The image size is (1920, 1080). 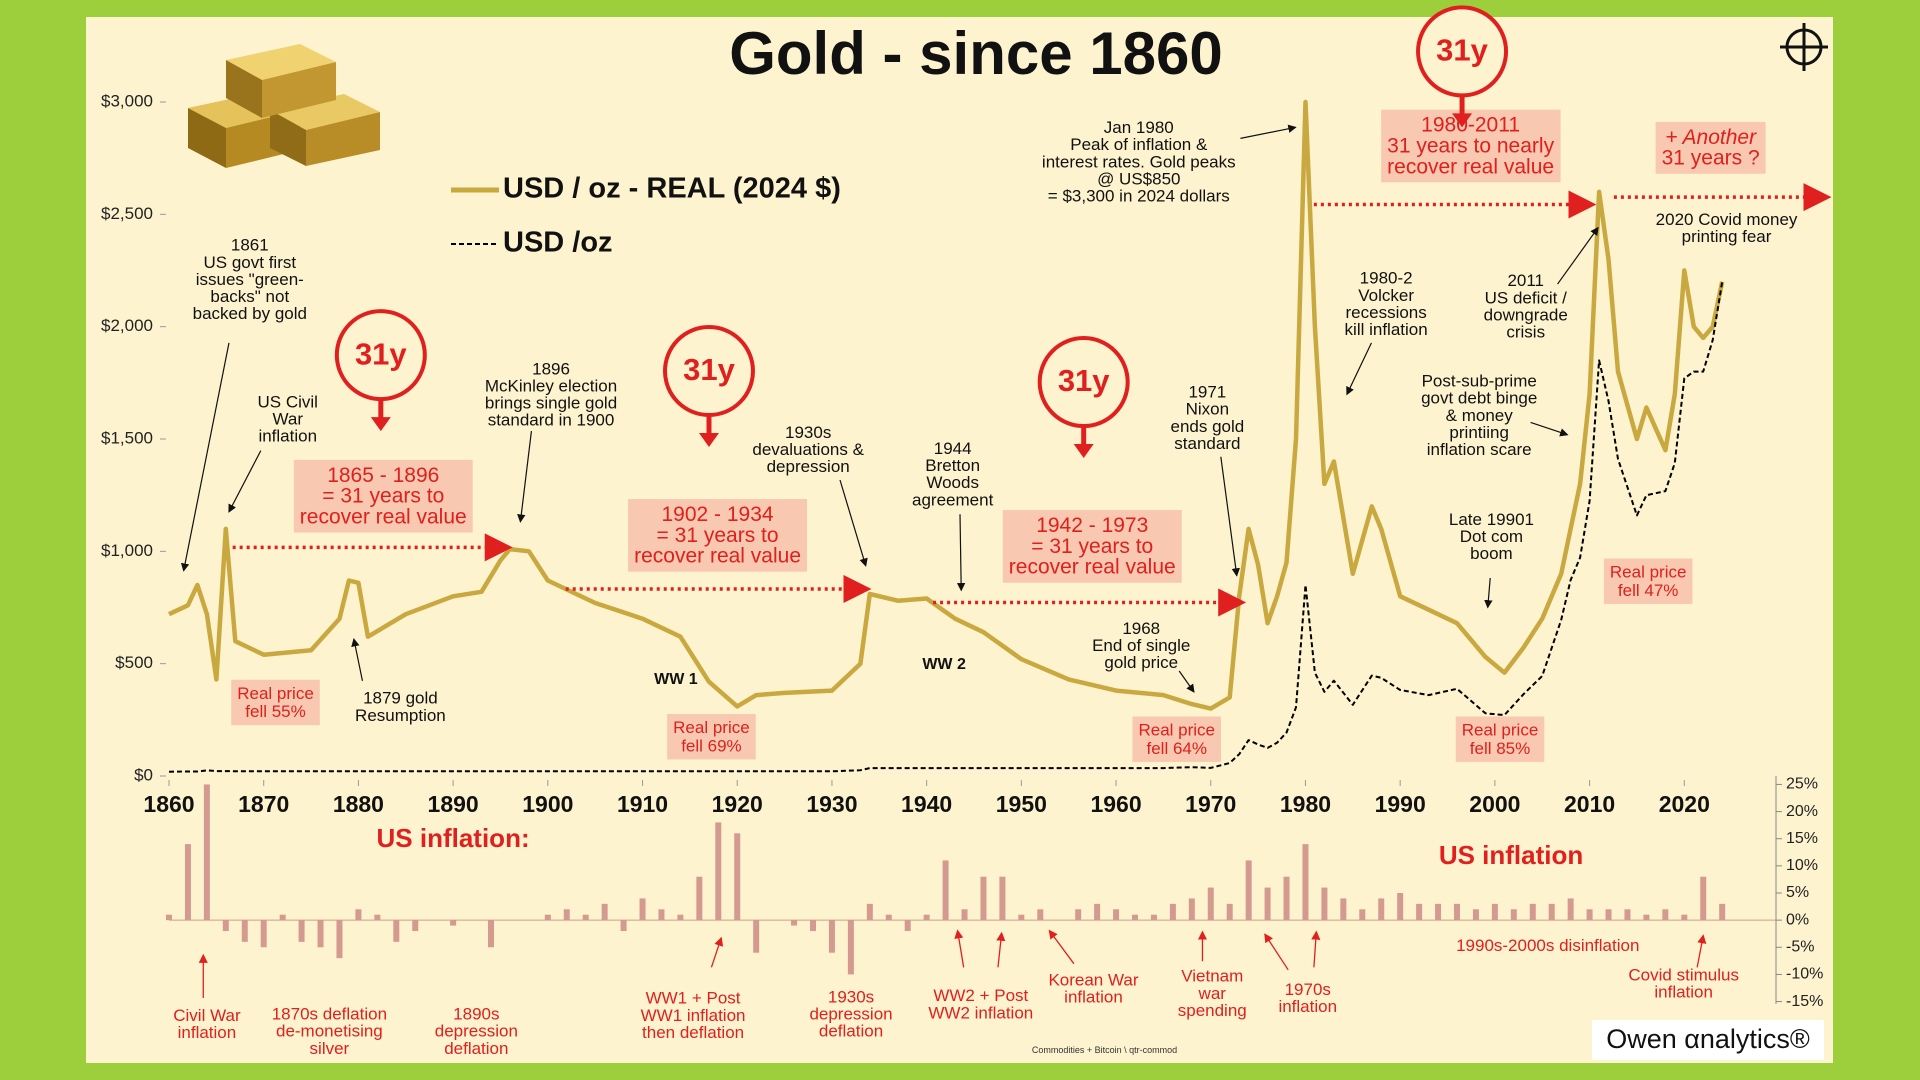 What do you see at coordinates (1683, 974) in the screenshot?
I see `inflation-note-line: Covid stimulus` at bounding box center [1683, 974].